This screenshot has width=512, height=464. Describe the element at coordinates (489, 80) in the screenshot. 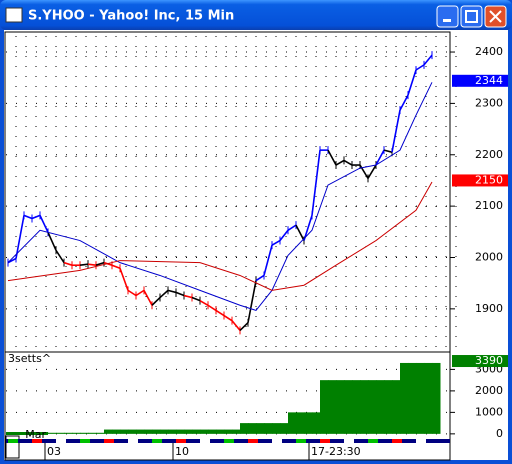

I see `price-marker-label: 2344` at that location.